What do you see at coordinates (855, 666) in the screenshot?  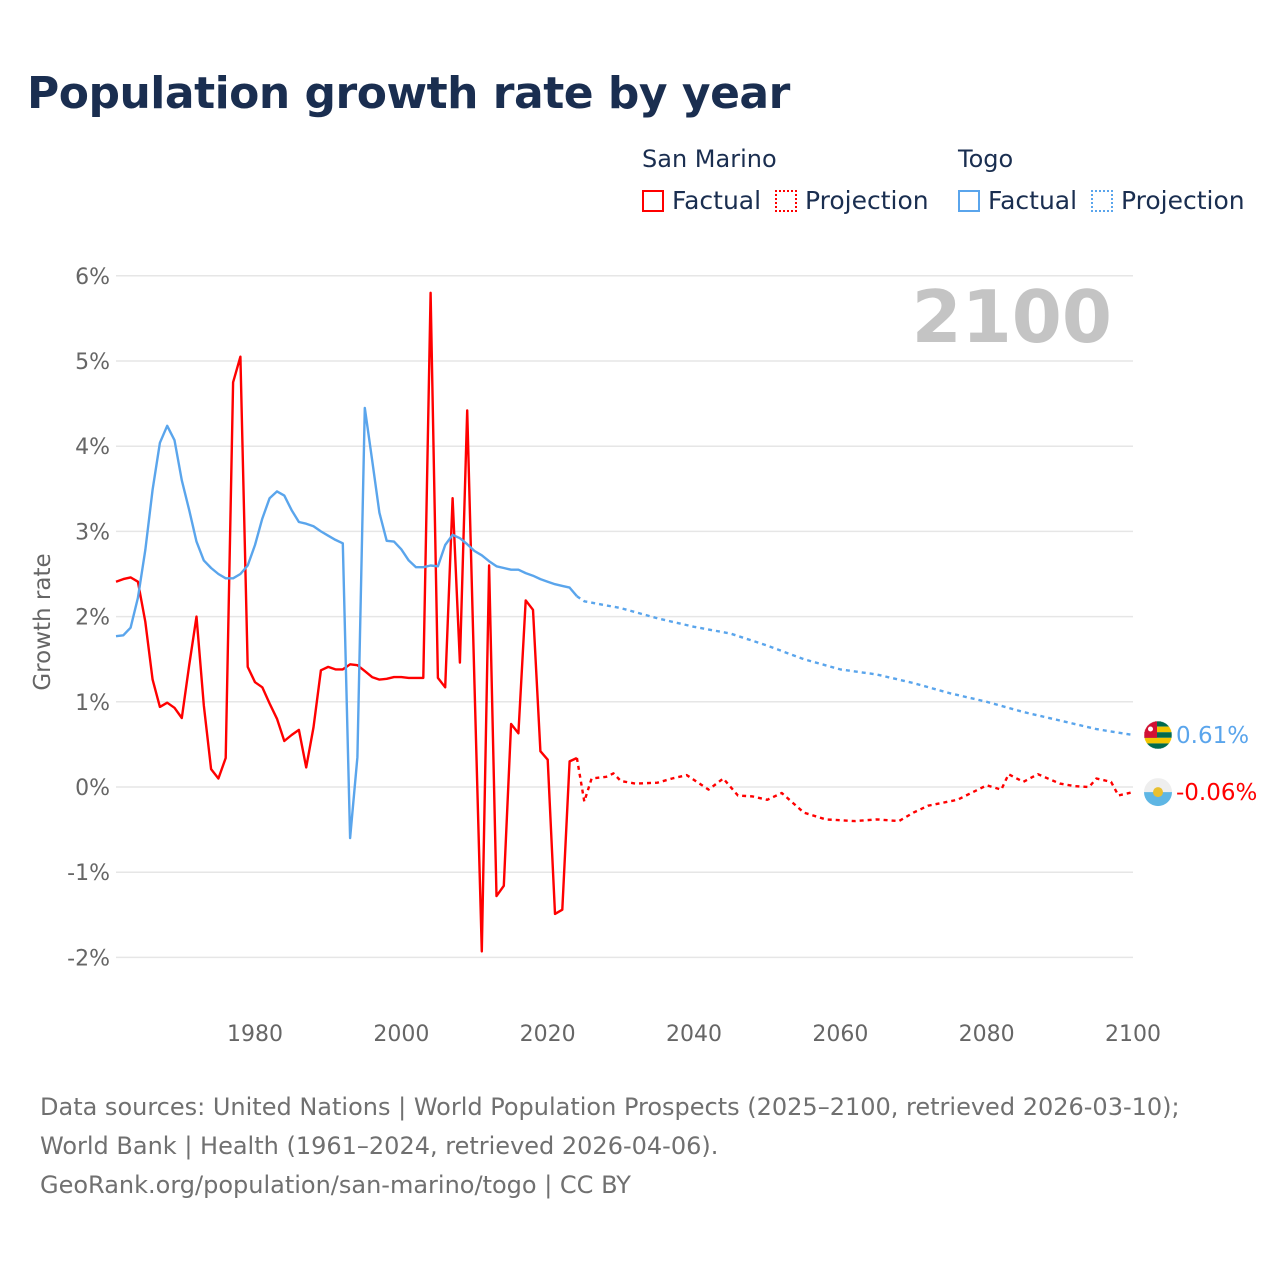 I see `togo-projection-line` at bounding box center [855, 666].